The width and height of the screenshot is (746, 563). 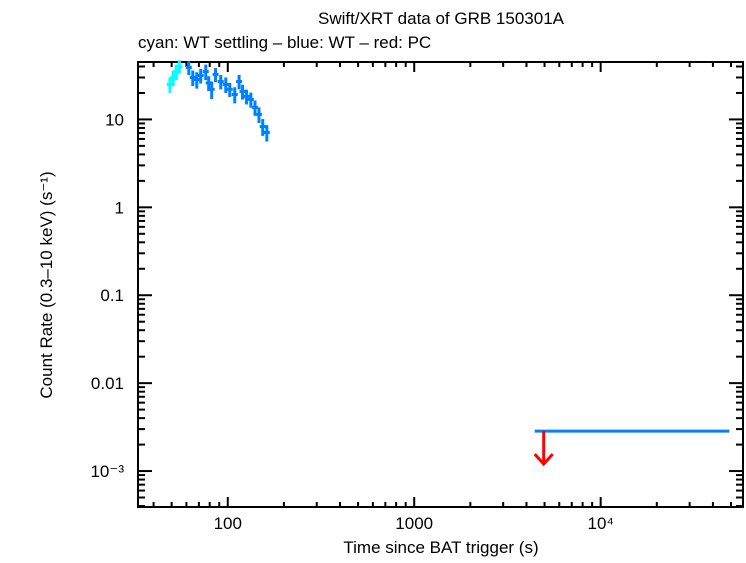 What do you see at coordinates (46, 284) in the screenshot?
I see `y-axis-label: Count Rate (0.3–10 keV) (s⁻¹)` at bounding box center [46, 284].